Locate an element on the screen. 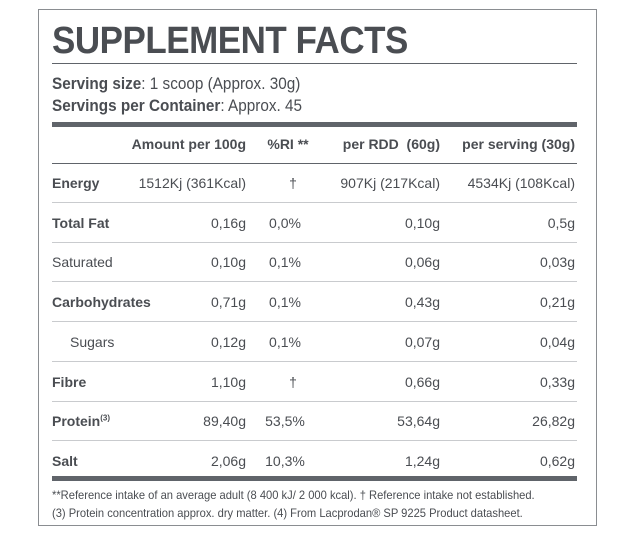  amount-per-100g: 0,16g is located at coordinates (228, 222).